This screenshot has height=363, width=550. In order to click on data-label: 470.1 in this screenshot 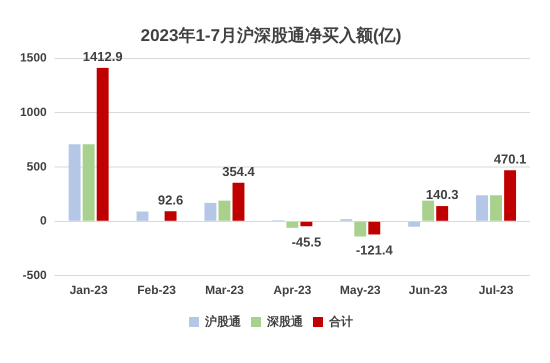, I will do `click(510, 158)`.